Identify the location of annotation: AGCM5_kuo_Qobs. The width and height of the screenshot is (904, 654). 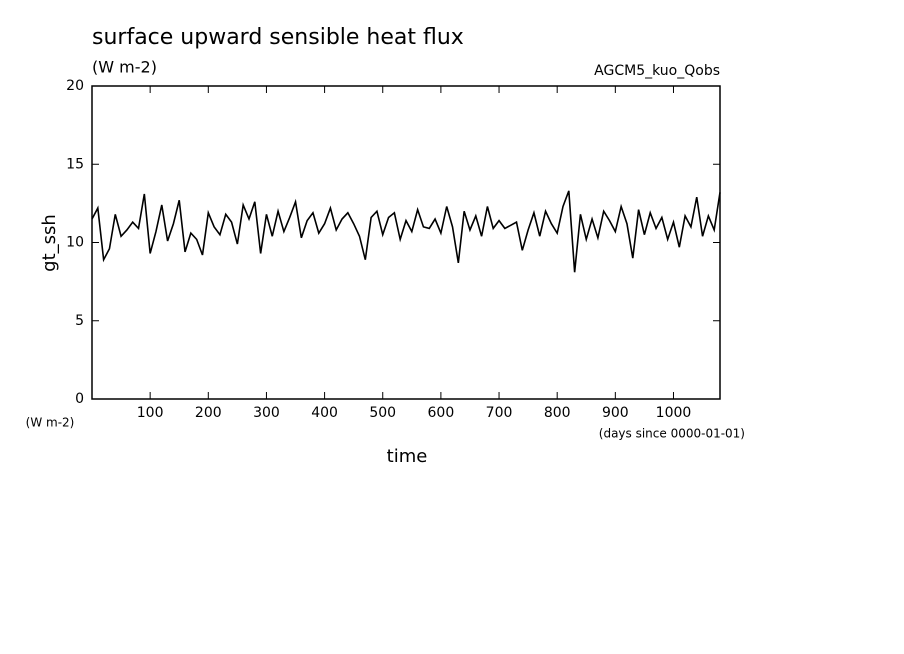
(657, 71).